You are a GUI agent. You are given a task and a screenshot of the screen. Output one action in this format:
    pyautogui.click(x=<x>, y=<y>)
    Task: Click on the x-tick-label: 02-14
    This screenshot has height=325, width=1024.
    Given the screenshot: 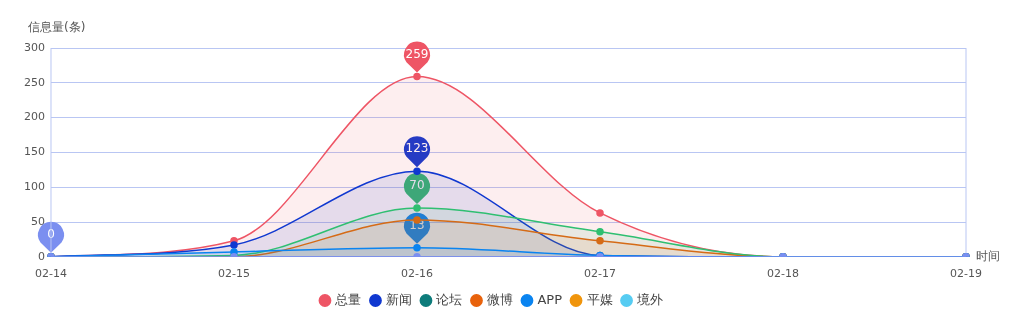 What is the action you would take?
    pyautogui.click(x=51, y=274)
    